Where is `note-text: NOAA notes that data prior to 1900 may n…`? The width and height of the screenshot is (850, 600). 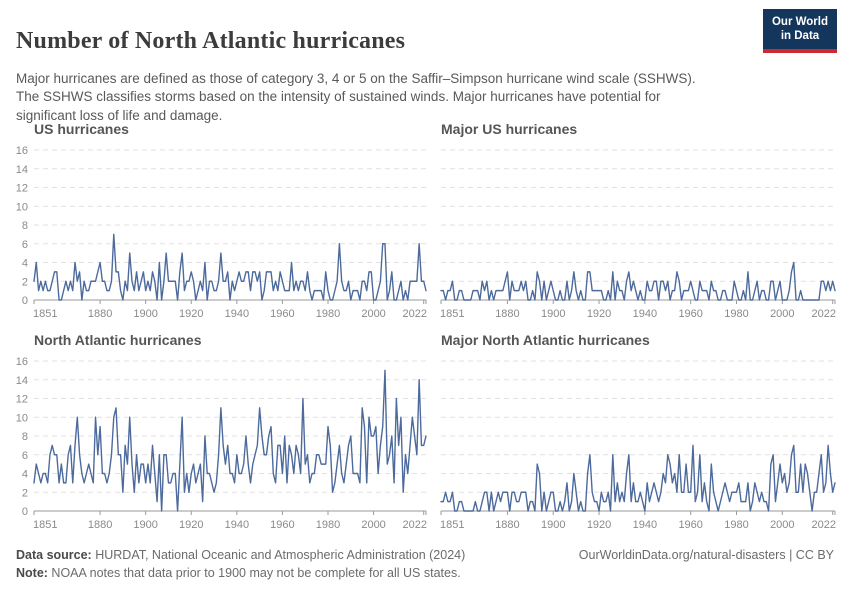 note-text: NOAA notes that data prior to 1900 may n… is located at coordinates (254, 573).